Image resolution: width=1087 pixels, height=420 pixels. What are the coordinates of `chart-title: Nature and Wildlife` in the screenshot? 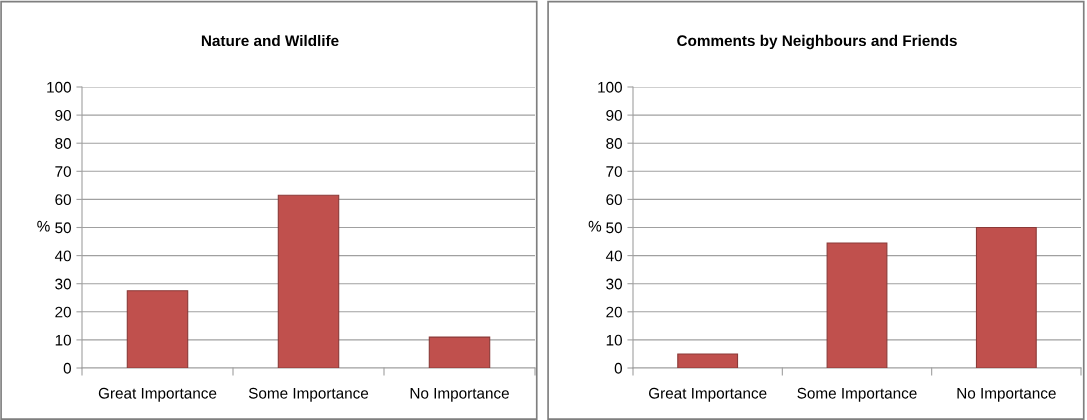 It's located at (270, 40).